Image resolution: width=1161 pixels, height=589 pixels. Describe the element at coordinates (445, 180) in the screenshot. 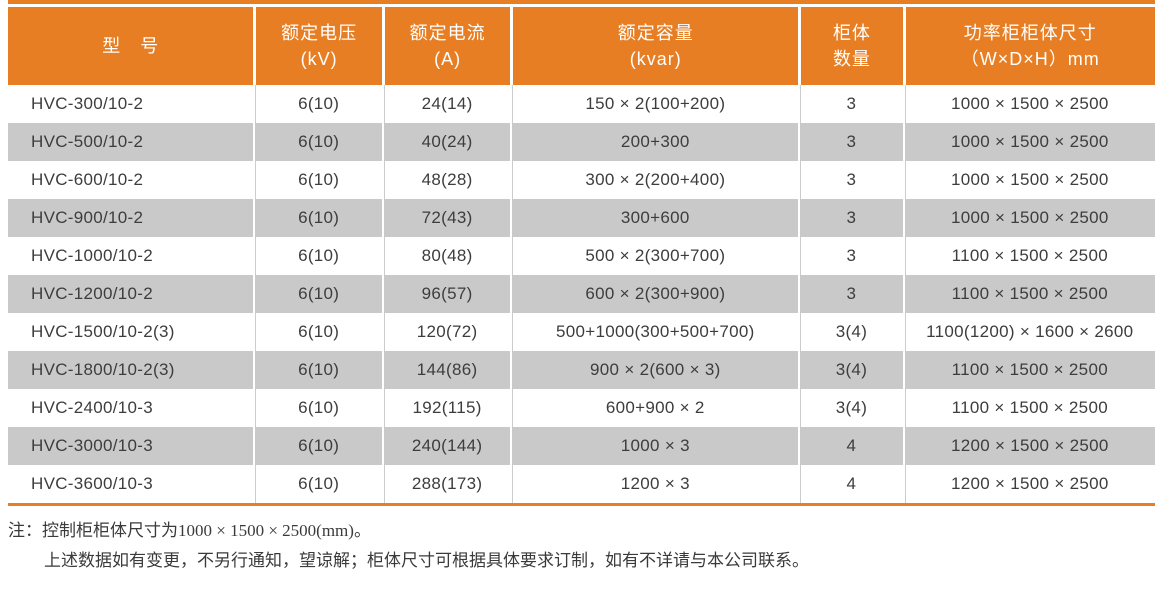

I see `rated-current-cell: 48(28)` at that location.